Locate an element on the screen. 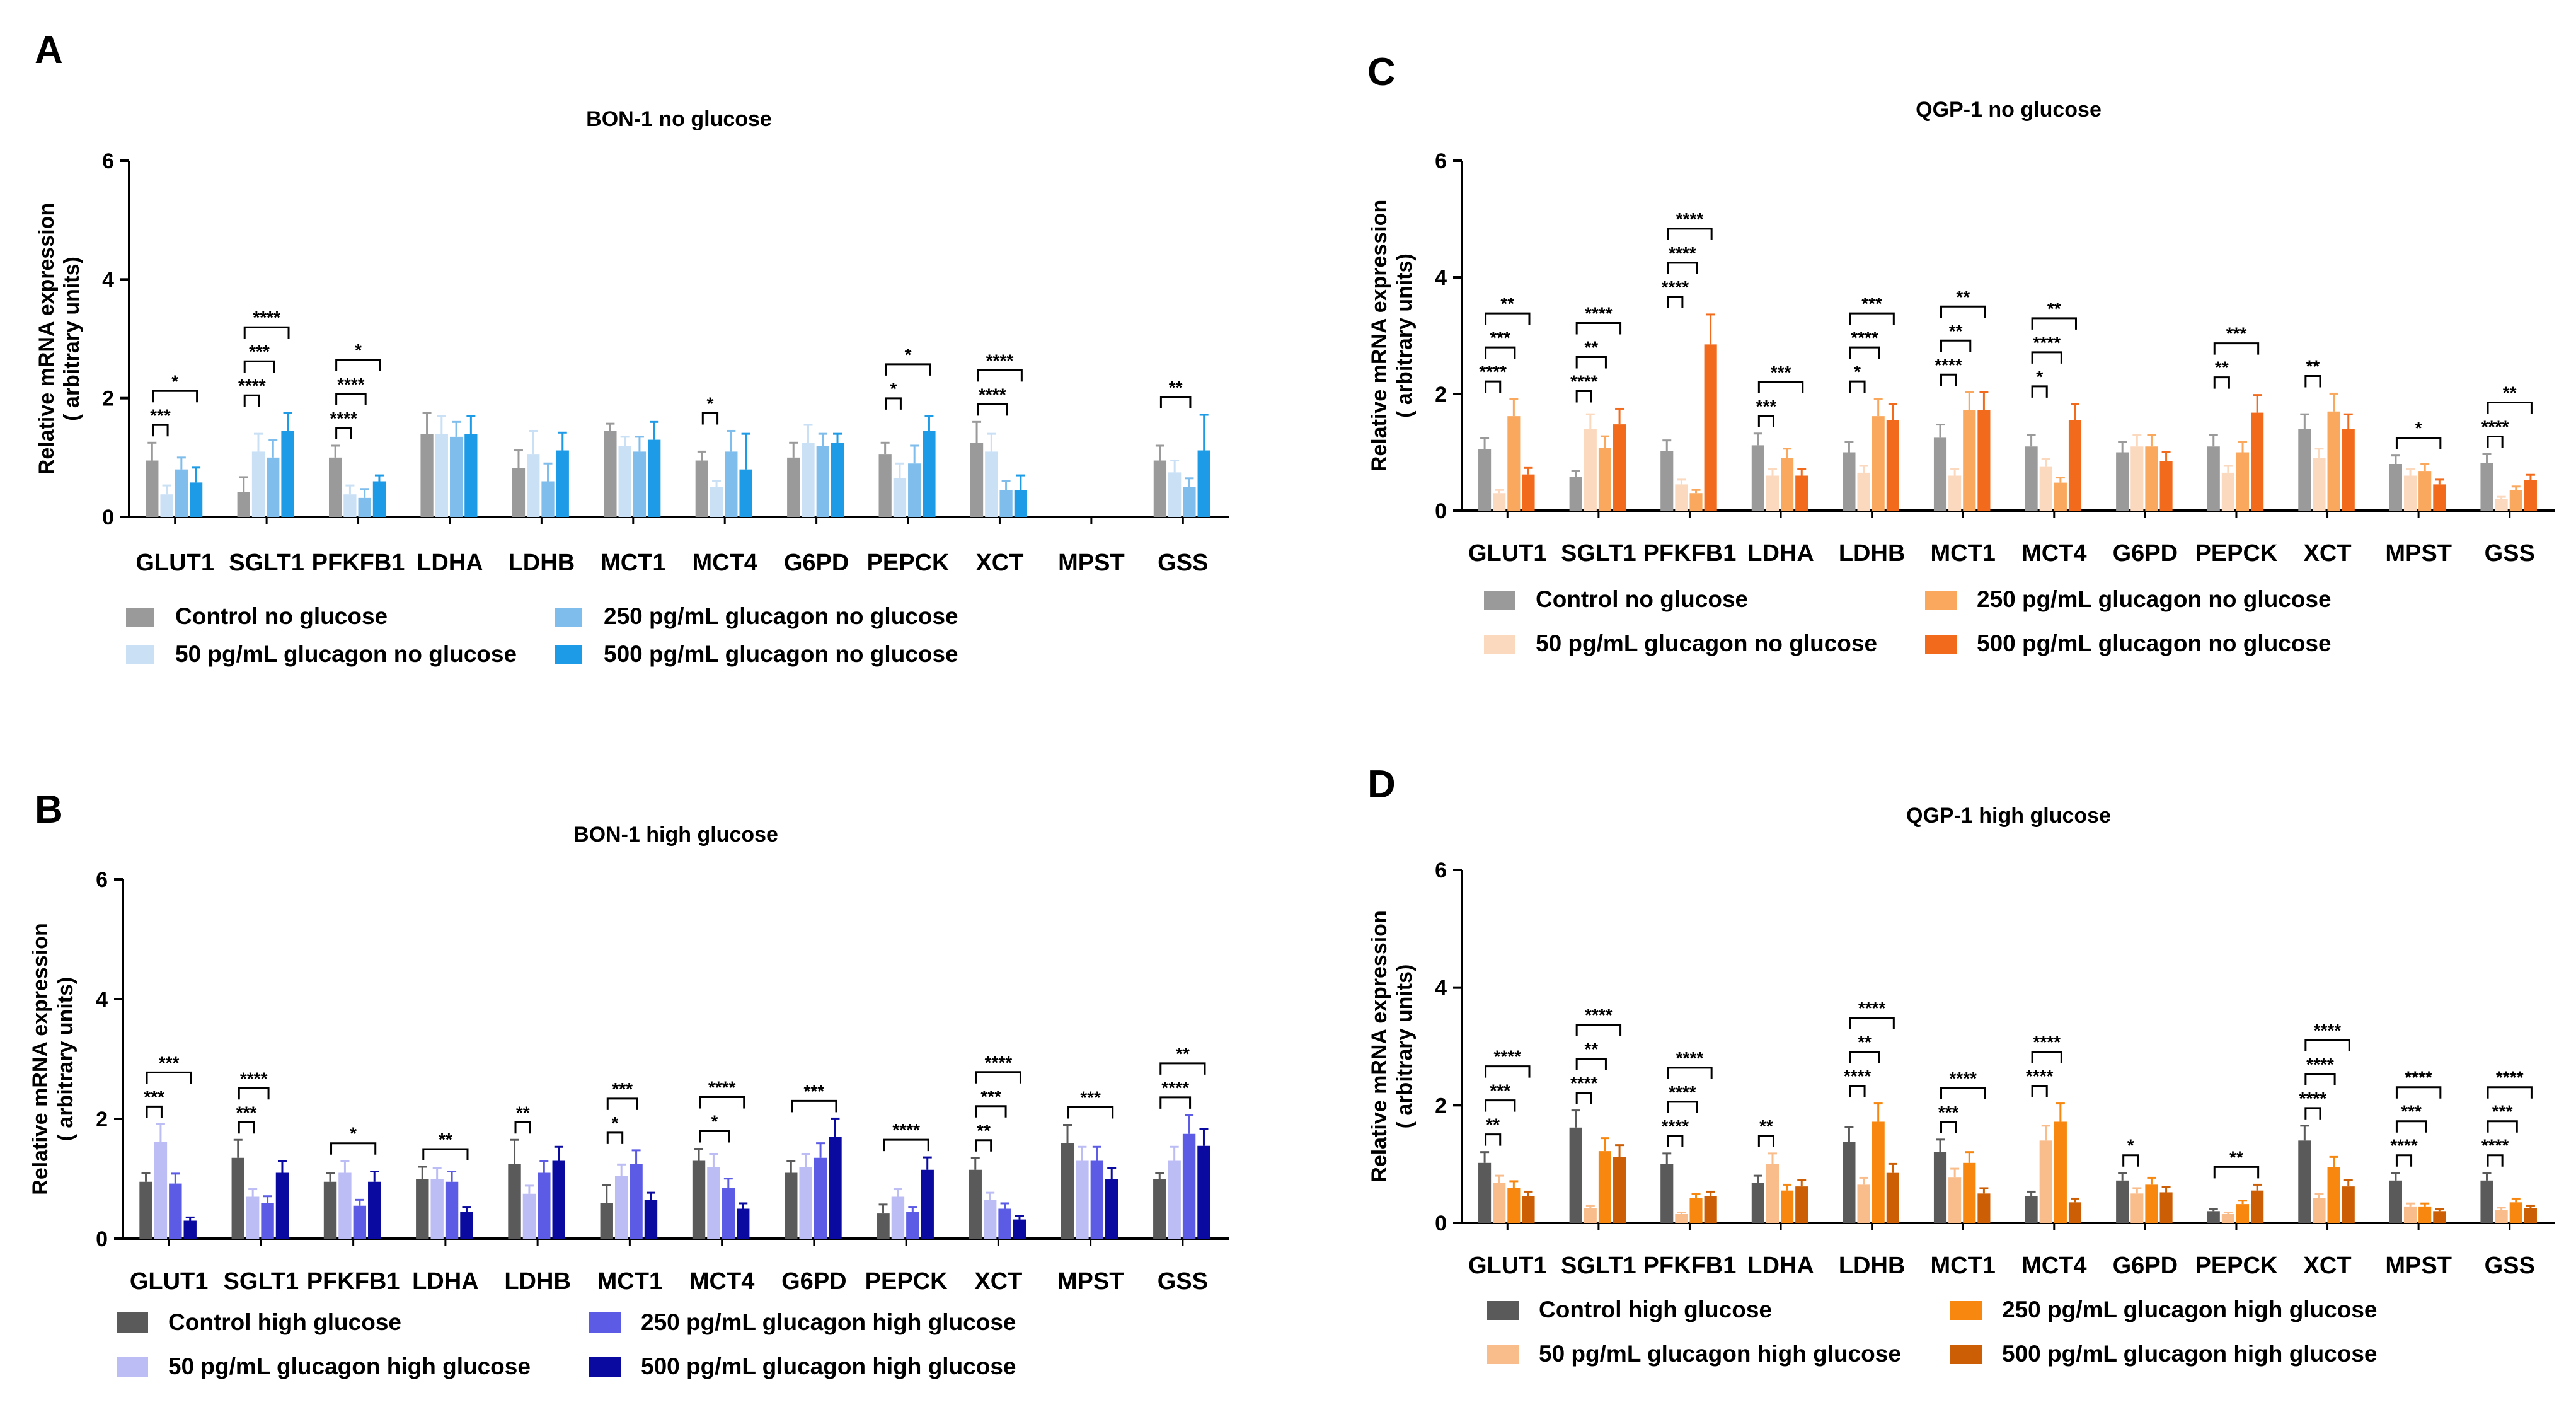 The height and width of the screenshot is (1412, 2576). legend-label: 50 pg/mL glucagon no glucose is located at coordinates (1706, 643).